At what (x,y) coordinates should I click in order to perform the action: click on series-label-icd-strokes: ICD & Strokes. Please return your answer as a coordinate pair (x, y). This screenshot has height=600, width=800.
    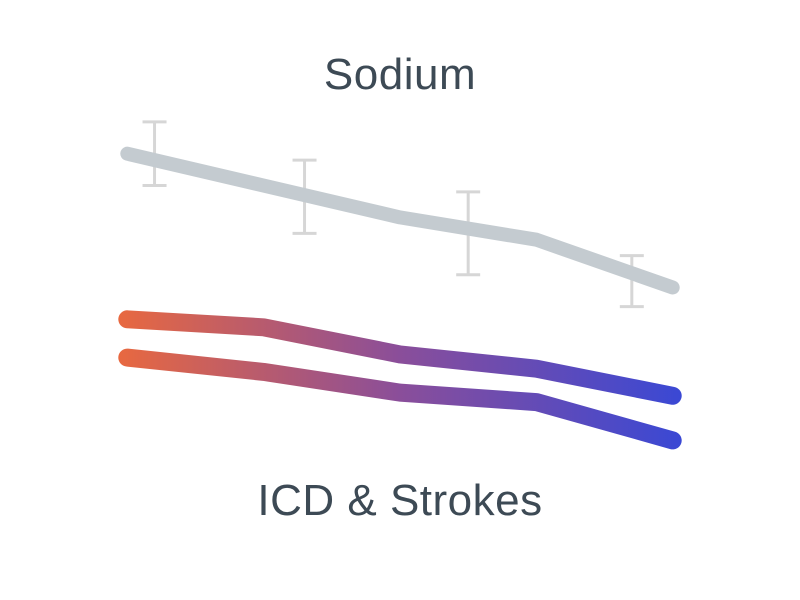
    Looking at the image, I should click on (400, 500).